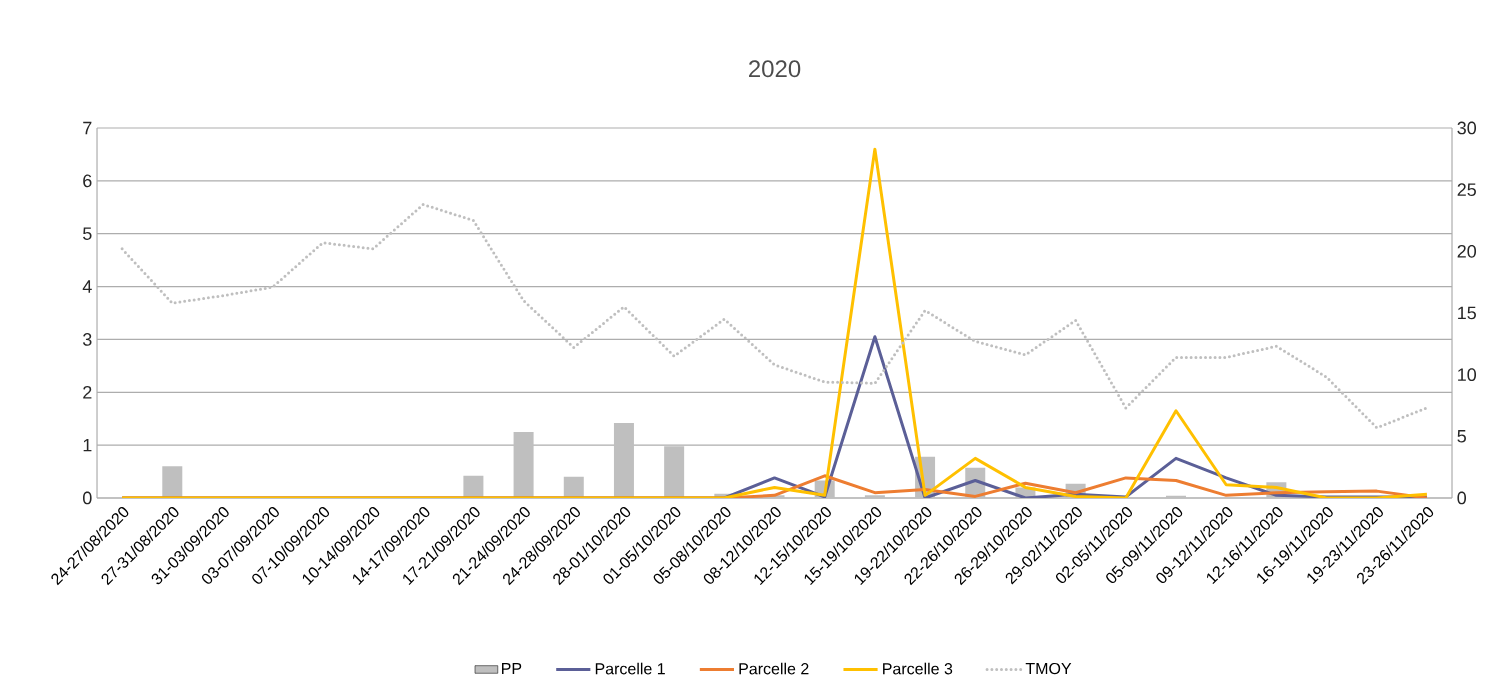  What do you see at coordinates (1467, 251) in the screenshot?
I see `y2-tick-label: 20` at bounding box center [1467, 251].